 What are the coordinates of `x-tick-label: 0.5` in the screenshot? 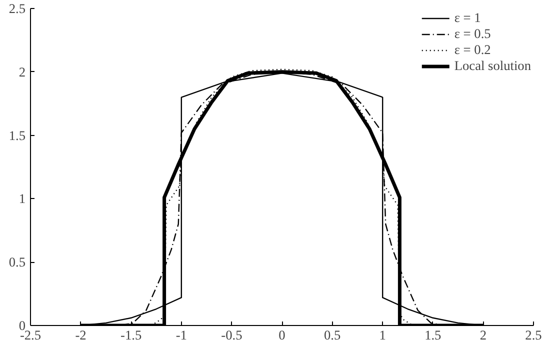 It's located at (332, 335).